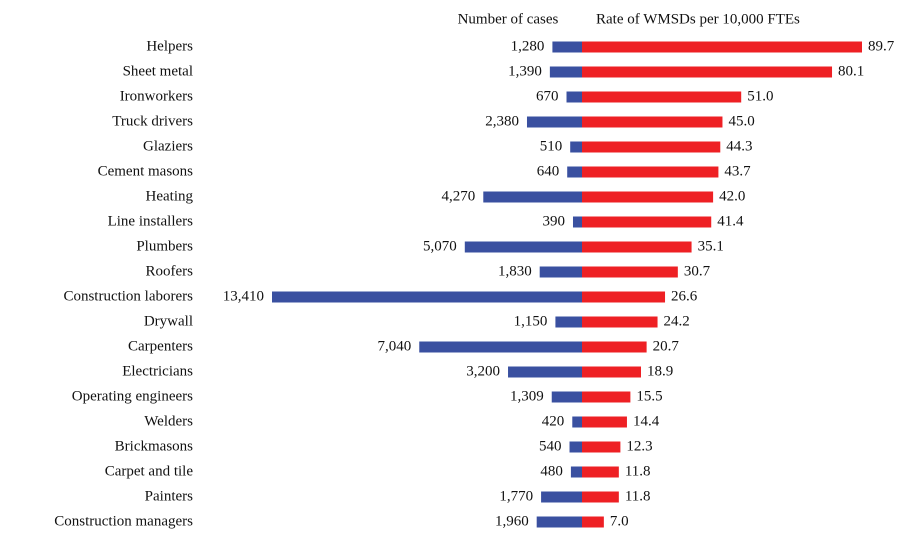 The width and height of the screenshot is (907, 539). I want to click on value-label: 26.6, so click(684, 296).